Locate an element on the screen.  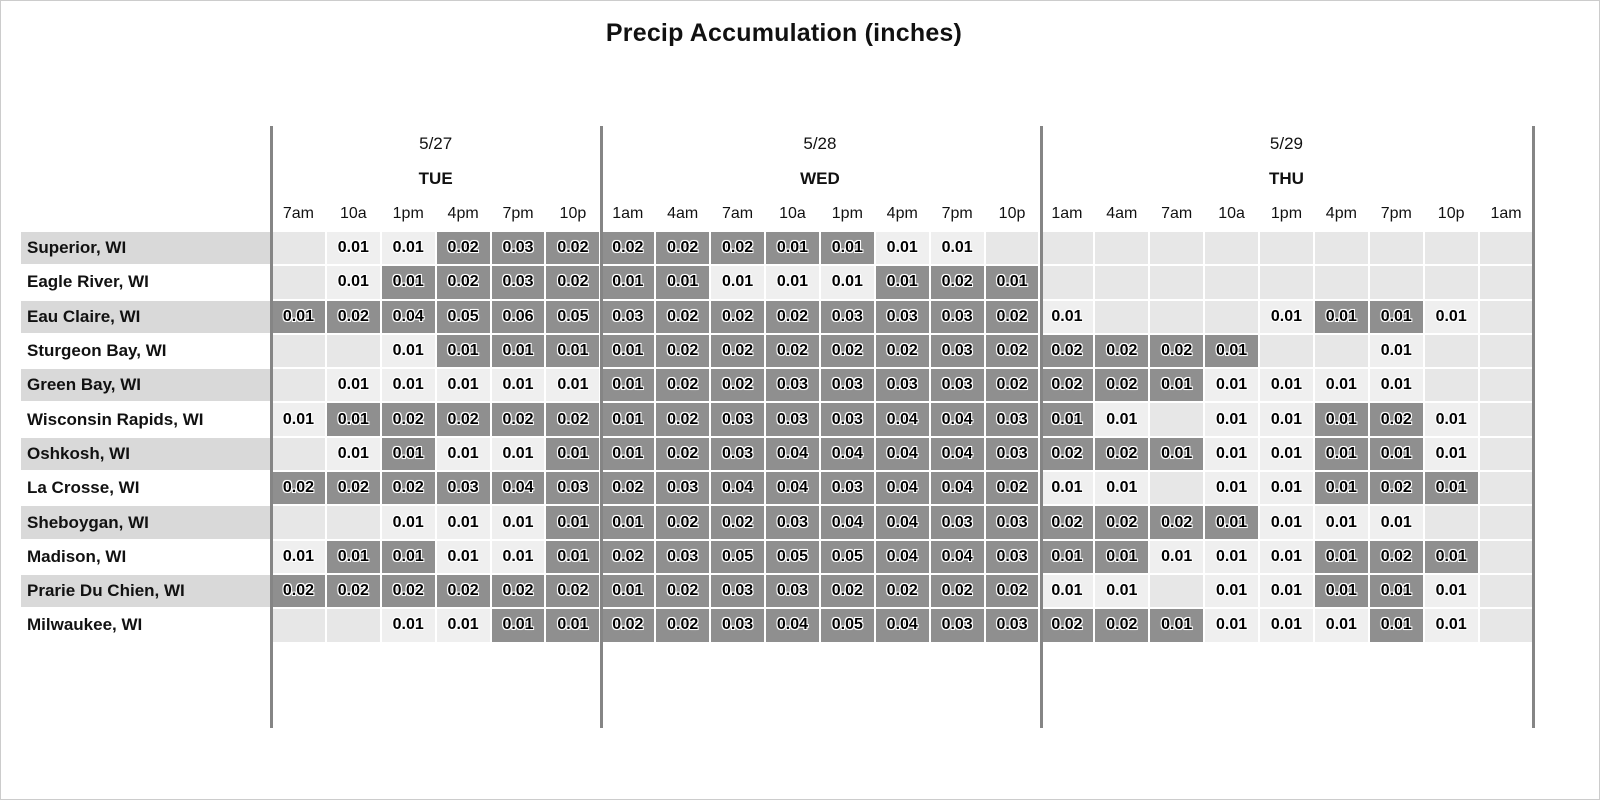
time-label: 4am is located at coordinates (1122, 213).